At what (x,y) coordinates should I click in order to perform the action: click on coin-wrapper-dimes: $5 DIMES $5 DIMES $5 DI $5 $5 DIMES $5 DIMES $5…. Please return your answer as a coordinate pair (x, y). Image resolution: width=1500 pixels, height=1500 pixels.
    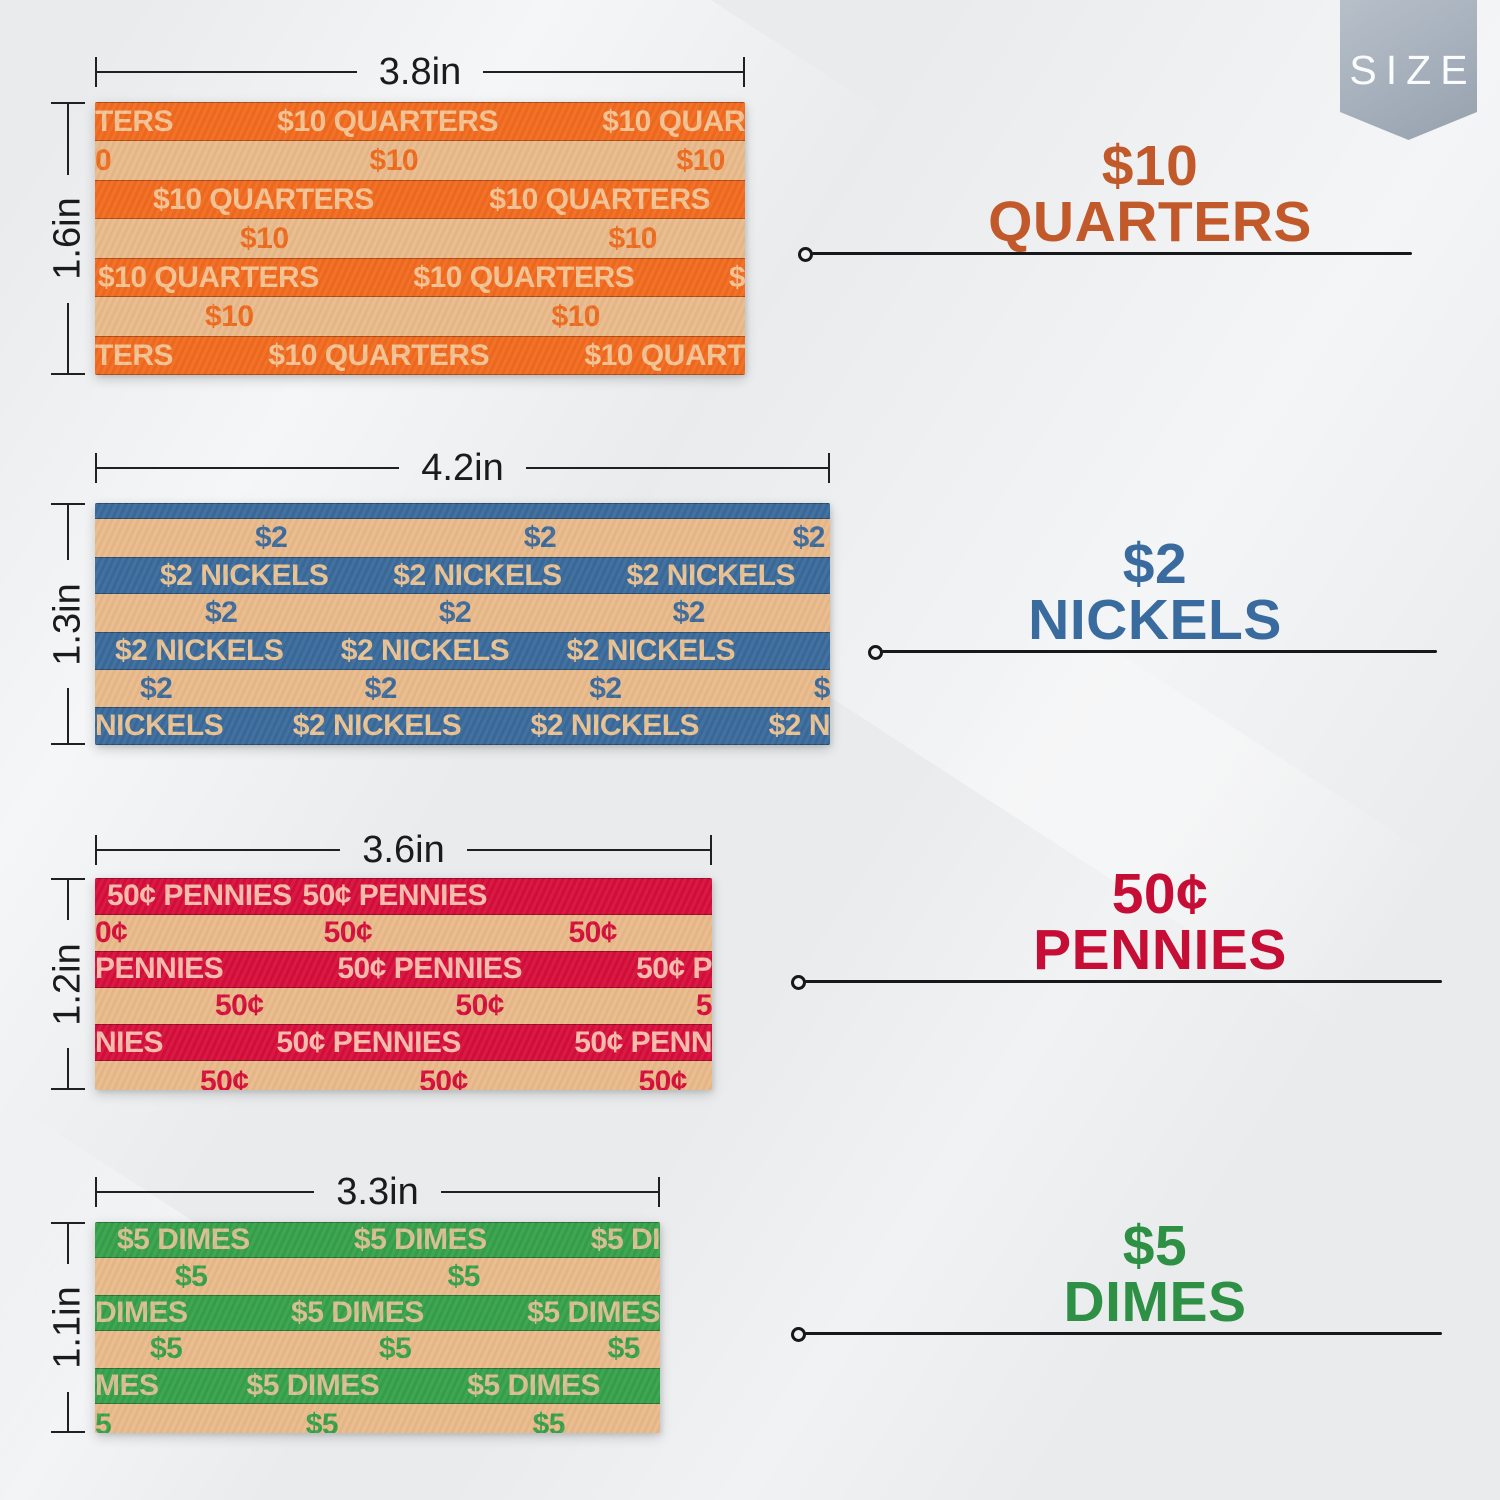
    Looking at the image, I should click on (377, 1327).